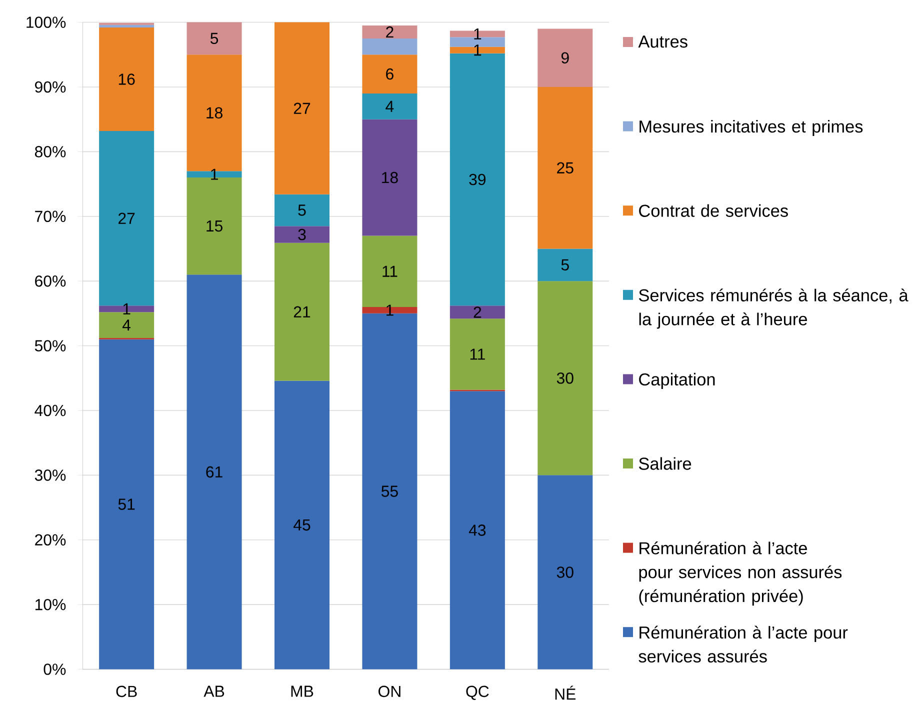 This screenshot has height=711, width=917. What do you see at coordinates (477, 180) in the screenshot?
I see `data-label: 39` at bounding box center [477, 180].